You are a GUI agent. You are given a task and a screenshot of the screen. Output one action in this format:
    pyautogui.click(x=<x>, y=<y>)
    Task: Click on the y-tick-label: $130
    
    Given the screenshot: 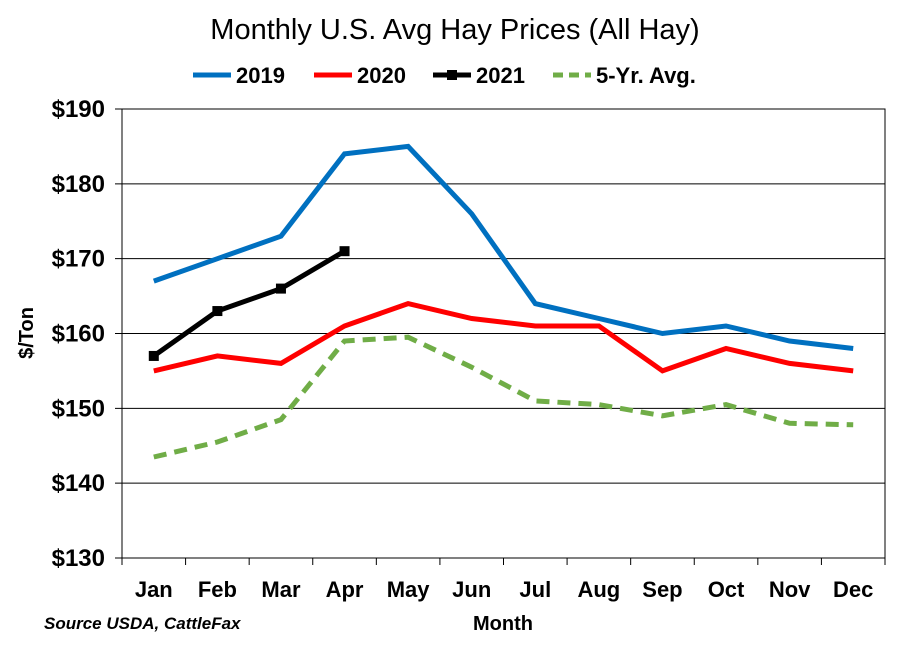 What is the action you would take?
    pyautogui.click(x=78, y=558)
    